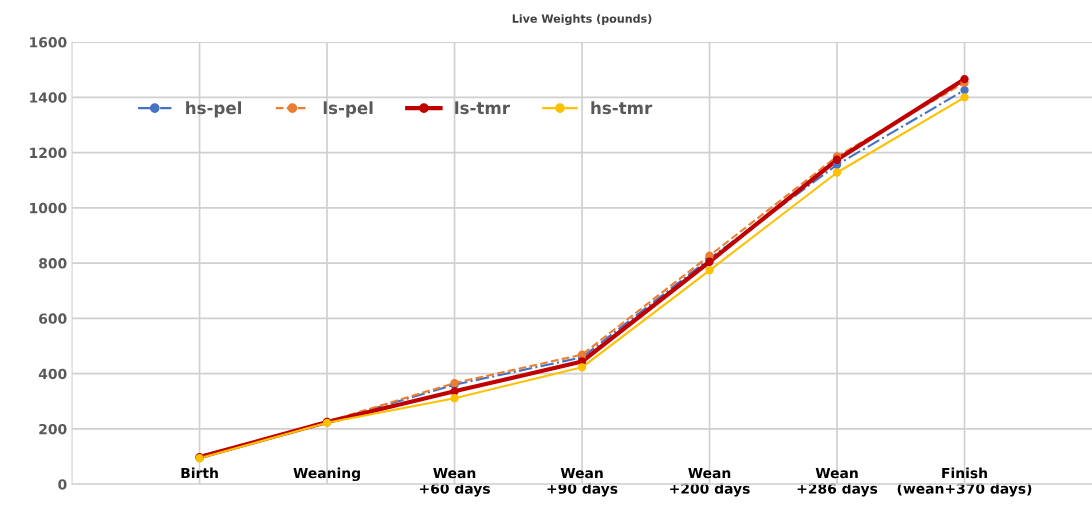 This screenshot has width=1092, height=507. I want to click on x-tick-label: Wean +60 days, so click(455, 482).